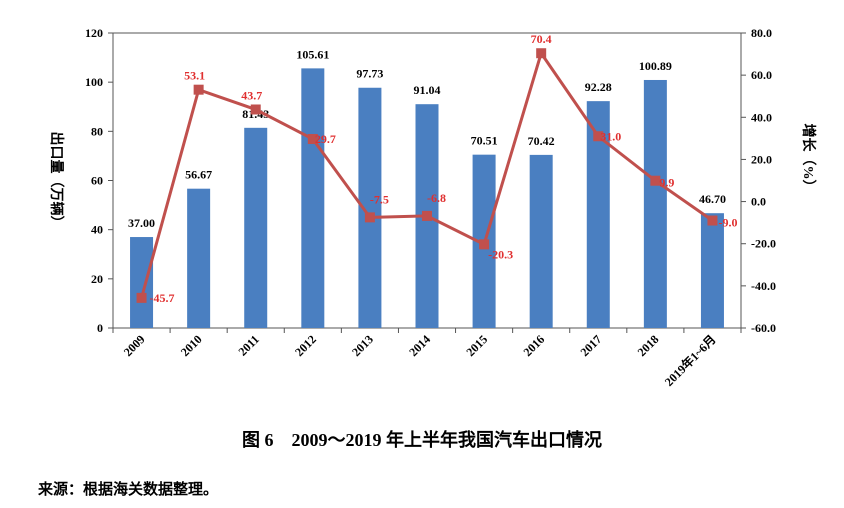  What do you see at coordinates (761, 159) in the screenshot?
I see `right-tick-label: 20.0` at bounding box center [761, 159].